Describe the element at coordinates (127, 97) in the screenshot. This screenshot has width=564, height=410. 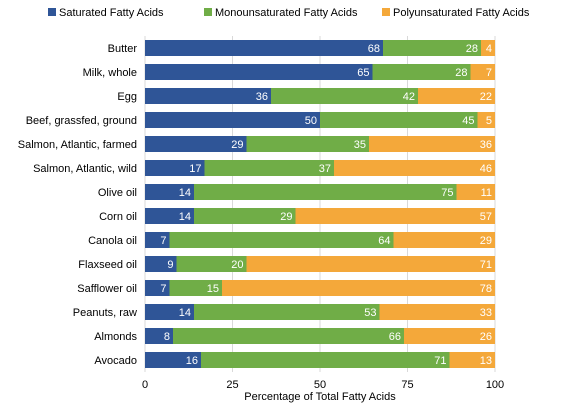
I see `category-label: Egg` at that location.